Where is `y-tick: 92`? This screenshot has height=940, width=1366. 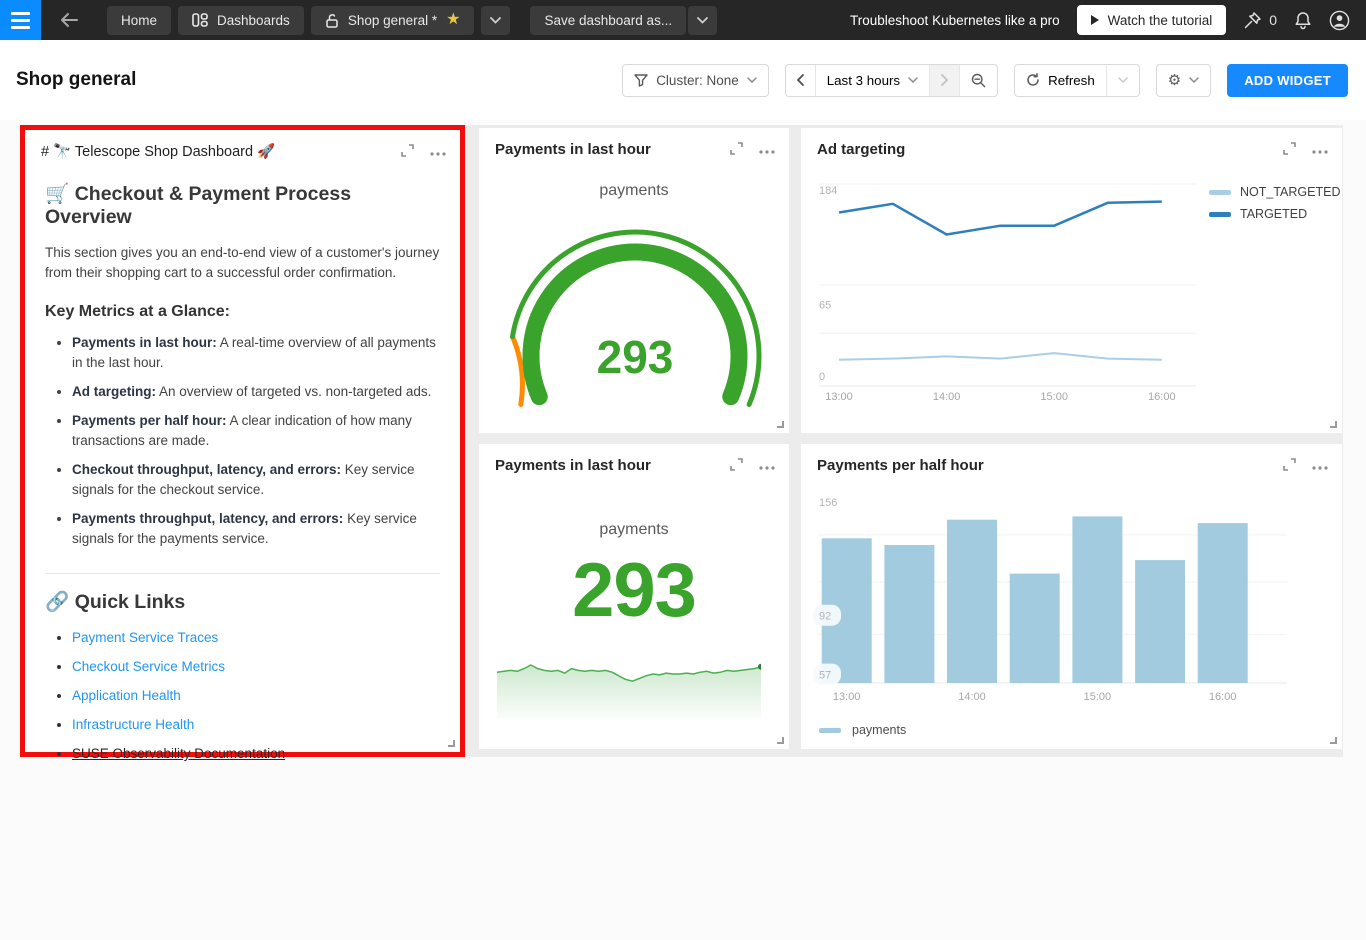 y-tick: 92 is located at coordinates (825, 617).